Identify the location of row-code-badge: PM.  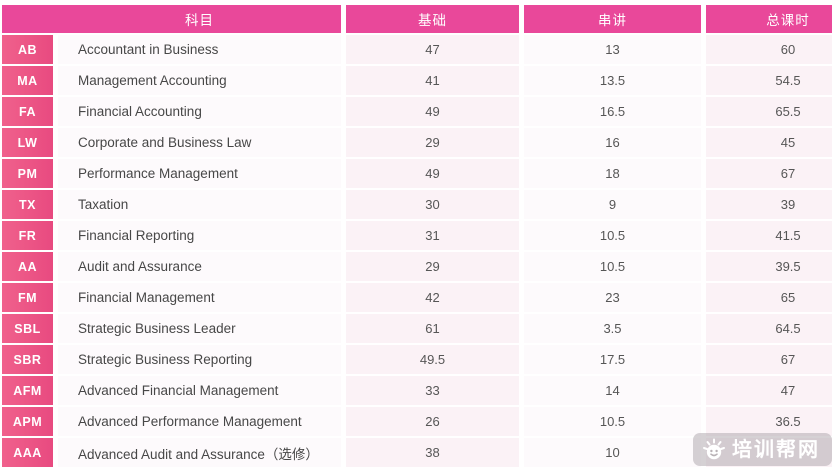
(27, 173).